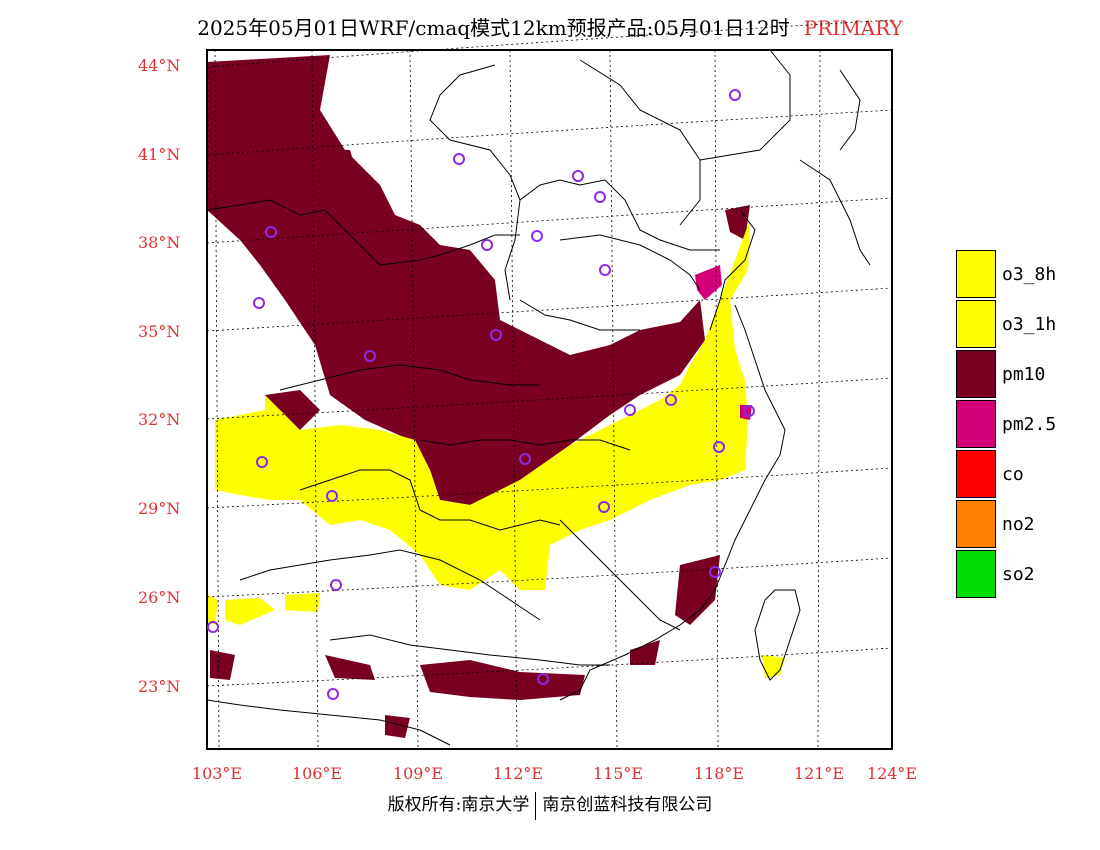 Image resolution: width=1100 pixels, height=850 pixels. I want to click on pollutant-legend: o3_8h o3_1h pm10 pm2.5 co no2 so2, so click(1006, 424).